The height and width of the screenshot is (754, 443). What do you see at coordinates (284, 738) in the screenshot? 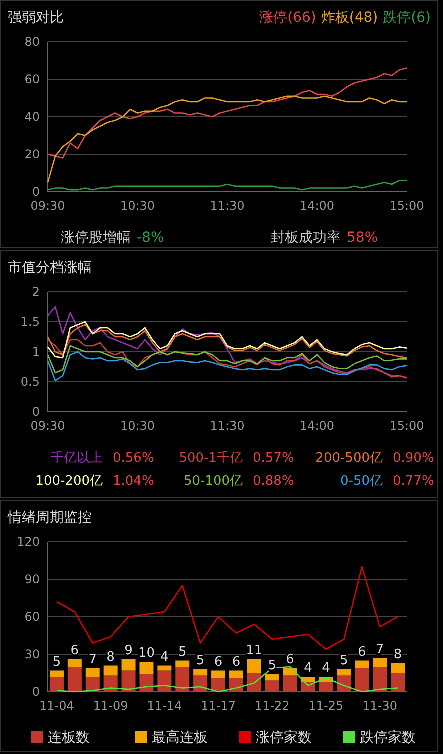
I see `legend-label: 涨停家数` at bounding box center [284, 738].